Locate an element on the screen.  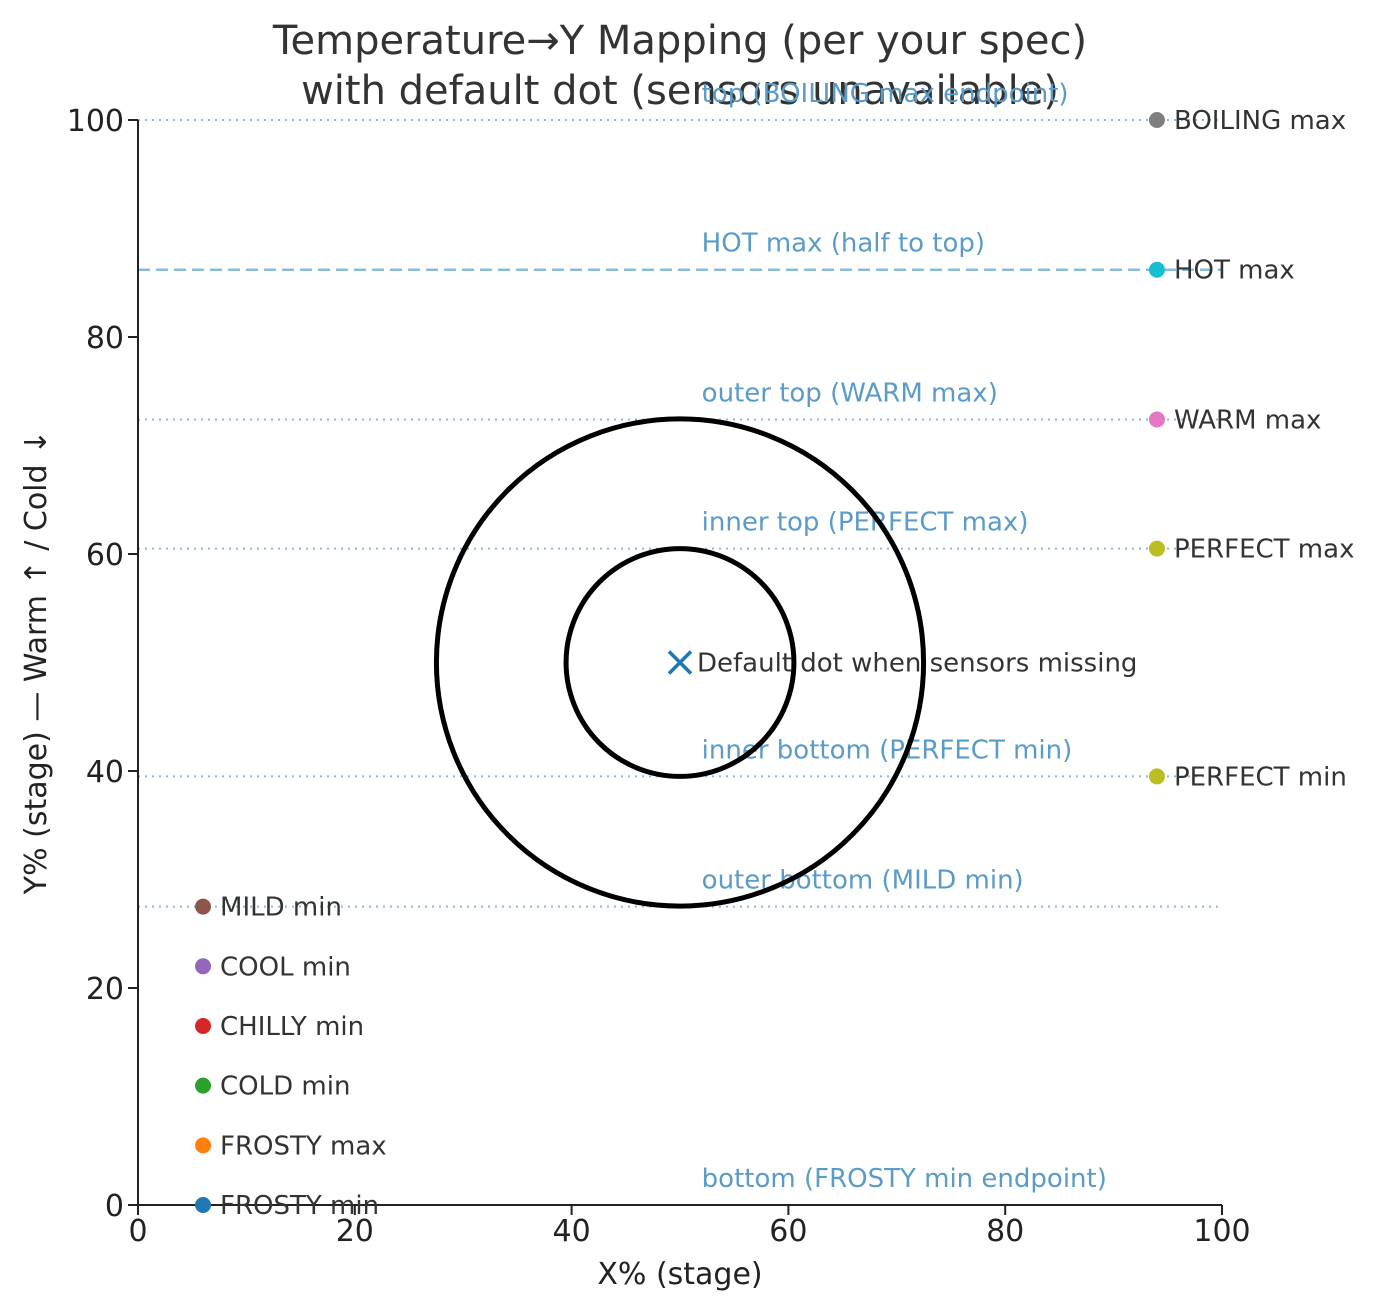
marker-label-perfect-max: PERFECT max is located at coordinates (1264, 550).